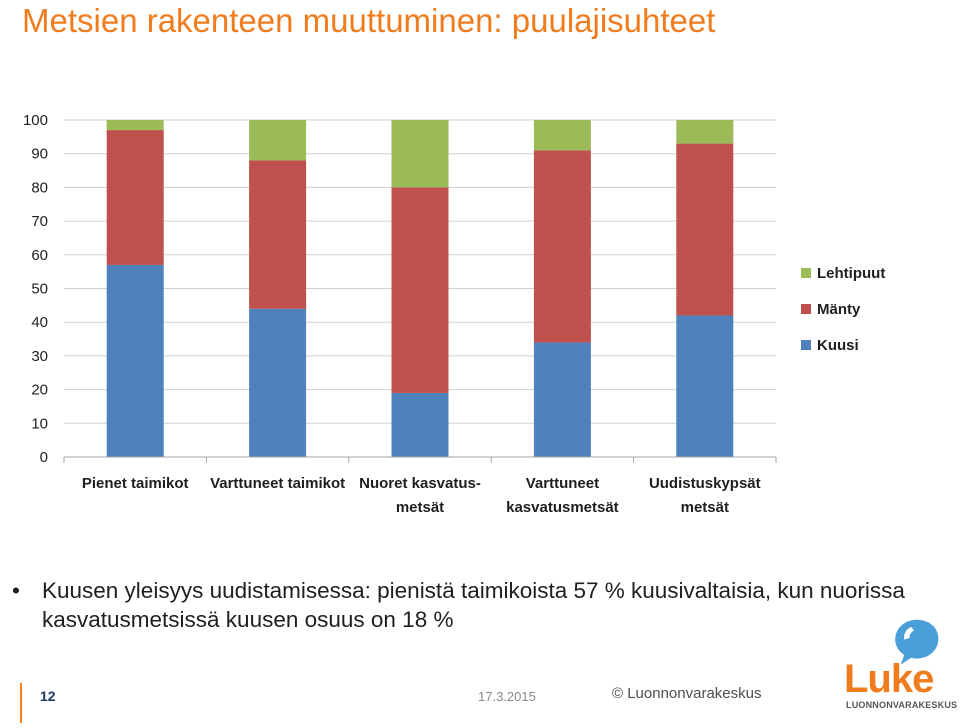 This screenshot has height=728, width=960. Describe the element at coordinates (39, 187) in the screenshot. I see `y-tick-label: 80` at that location.